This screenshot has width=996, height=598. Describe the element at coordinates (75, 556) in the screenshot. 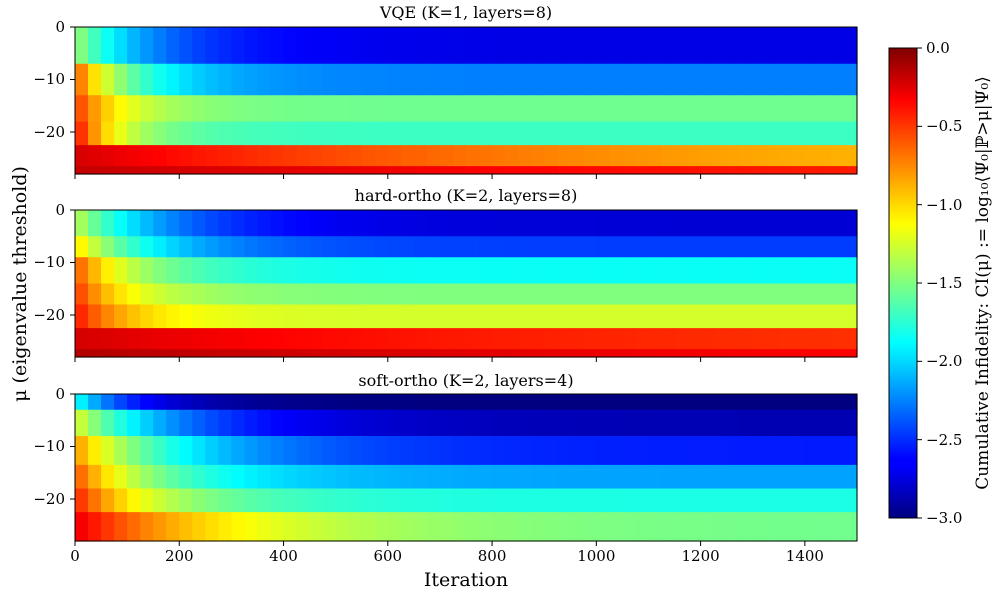

I see `x-tick-label: 0` at that location.